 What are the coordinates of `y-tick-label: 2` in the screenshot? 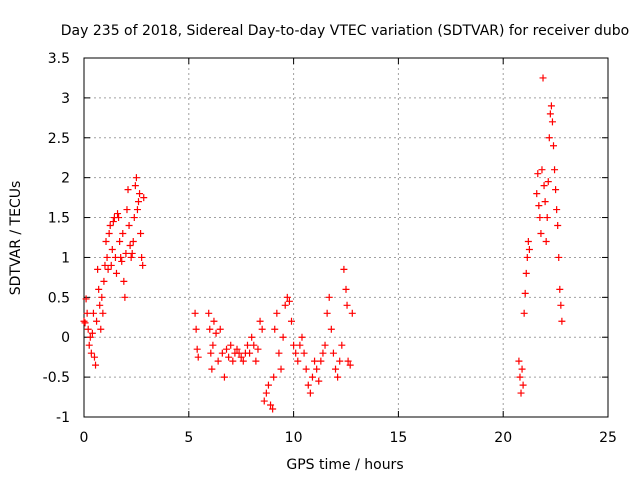 It's located at (65, 179).